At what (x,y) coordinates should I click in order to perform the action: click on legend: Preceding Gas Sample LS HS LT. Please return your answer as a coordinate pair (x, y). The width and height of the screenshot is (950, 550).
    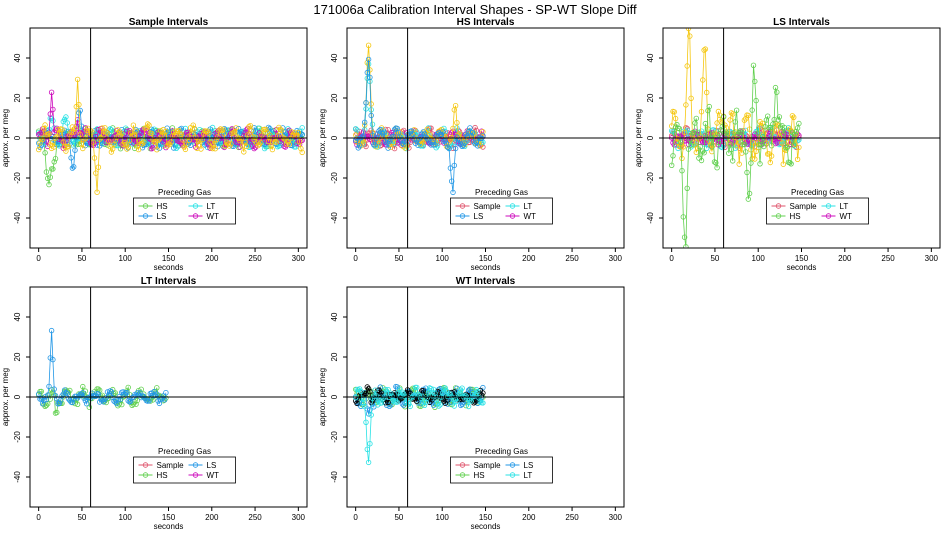
    Looking at the image, I should click on (501, 465).